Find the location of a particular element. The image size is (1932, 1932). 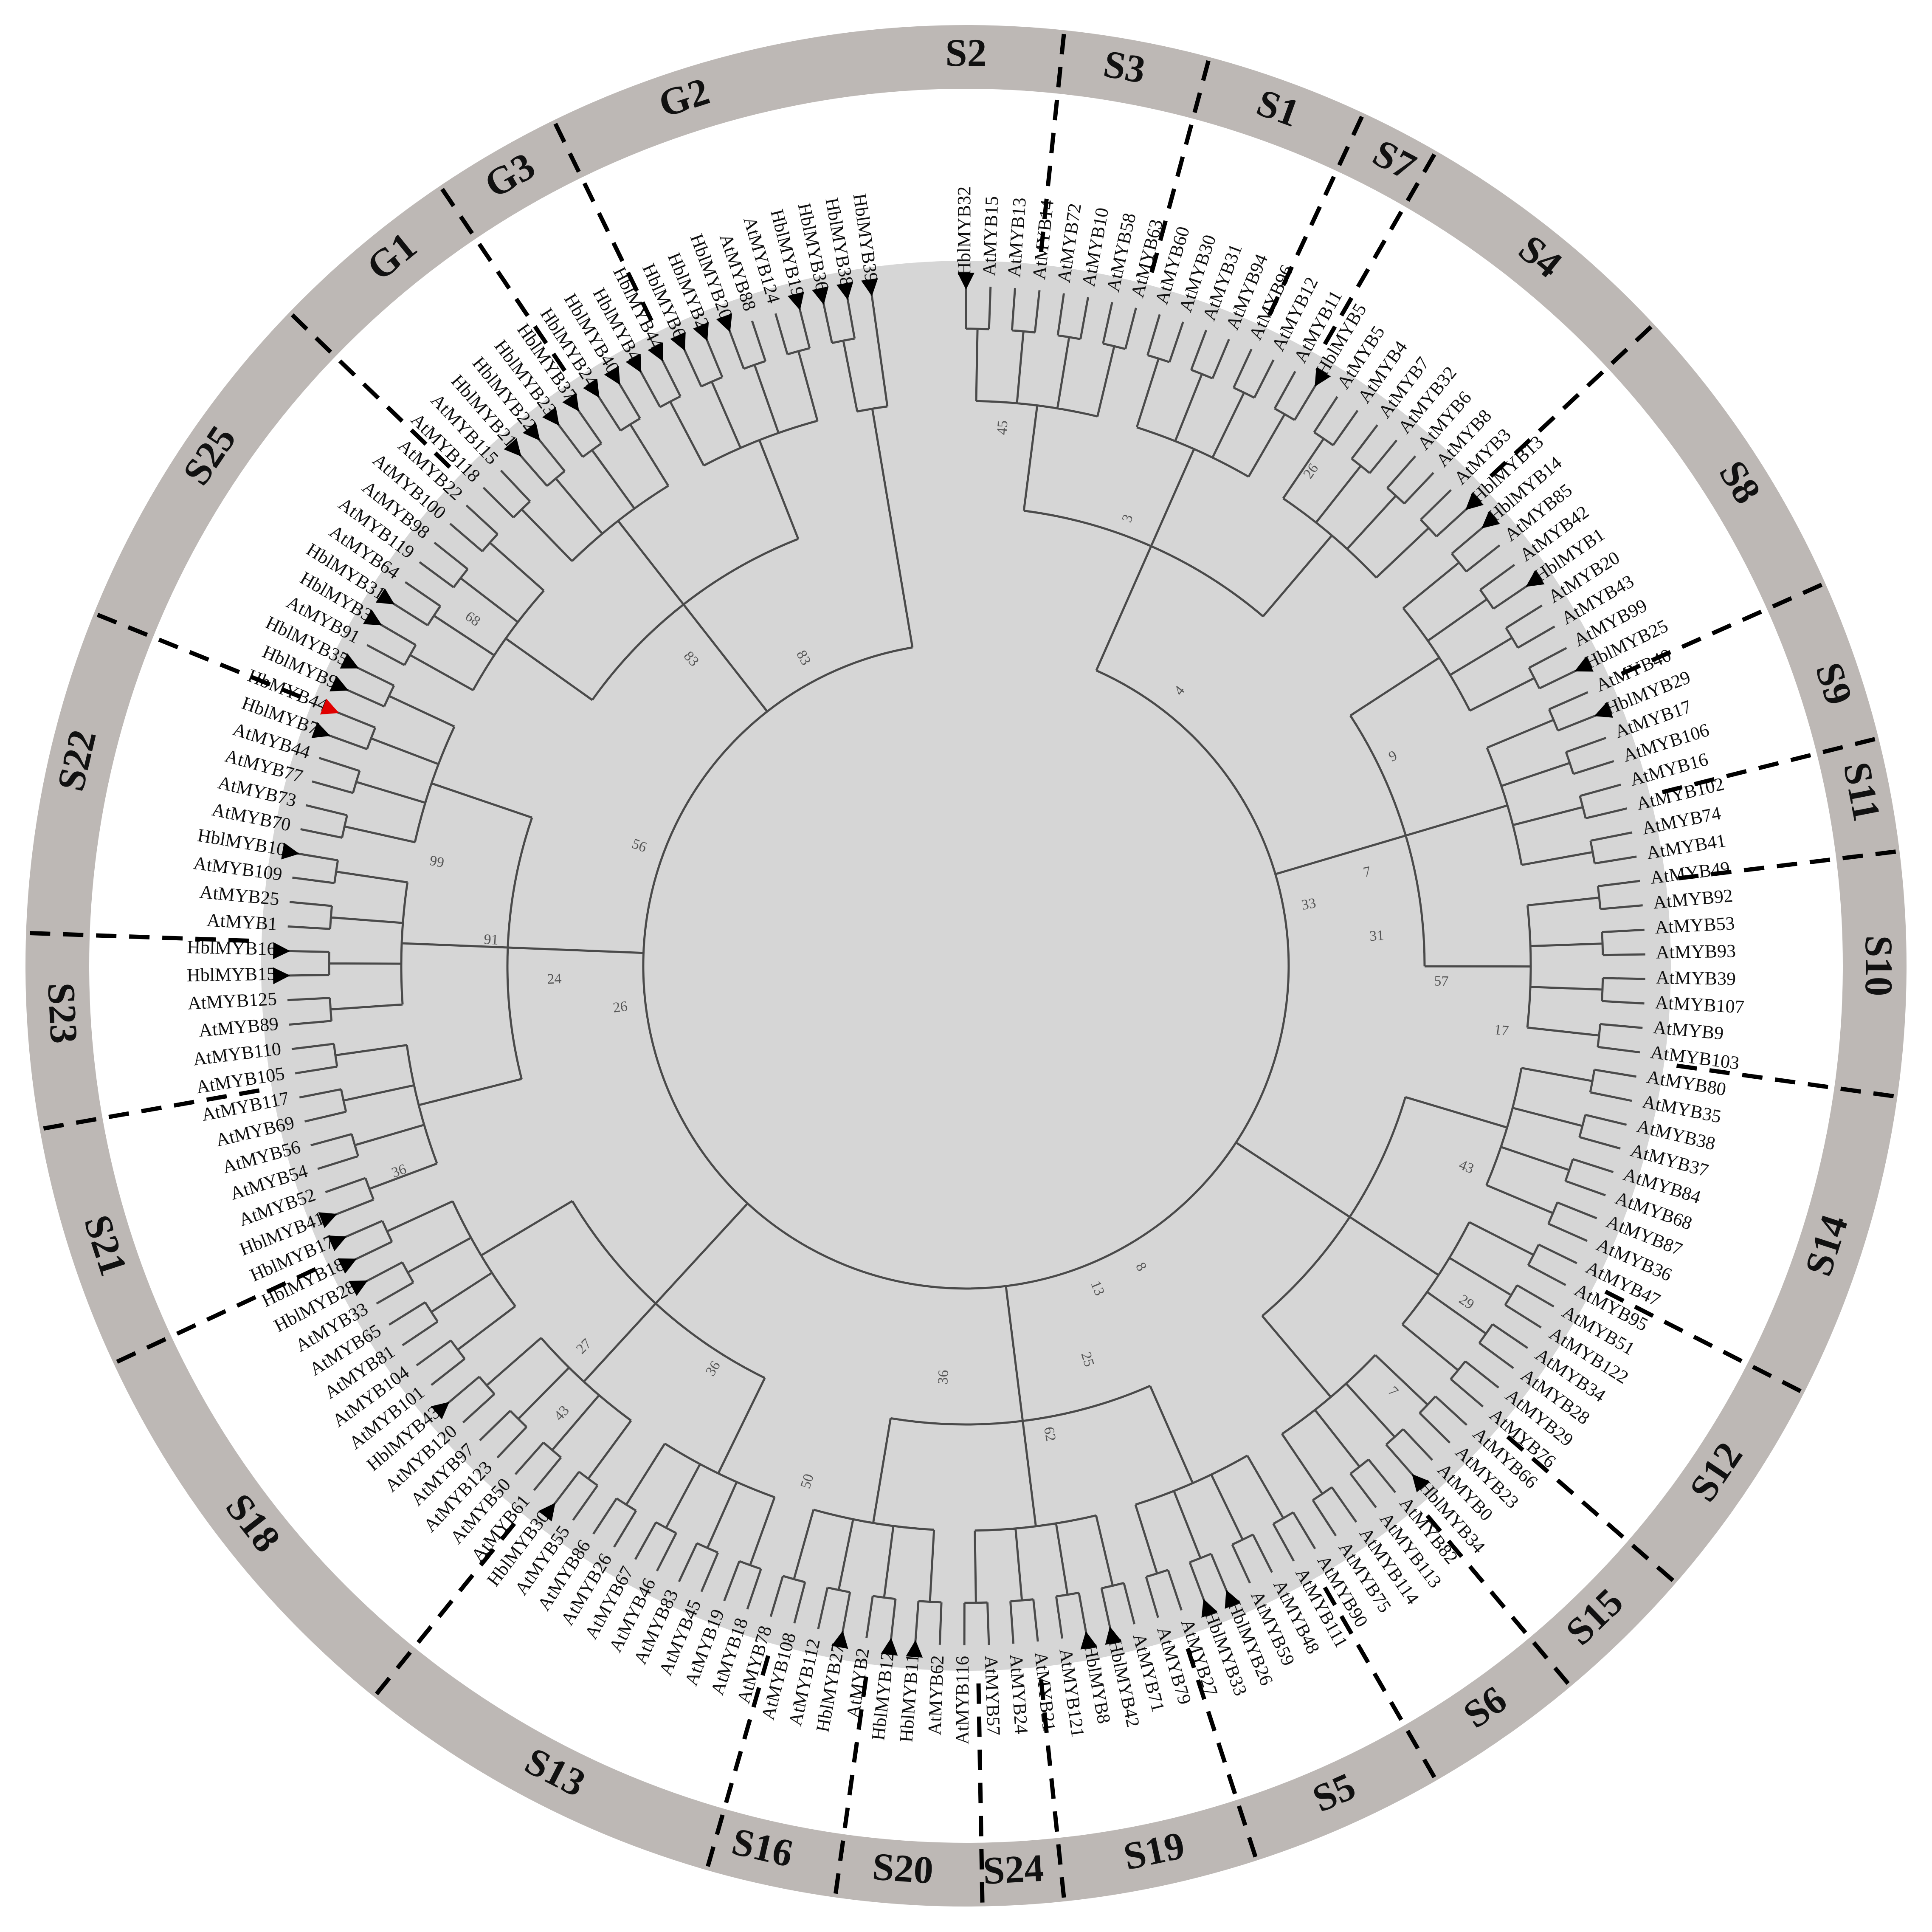

leaf-label: AtMYB1 is located at coordinates (242, 923).